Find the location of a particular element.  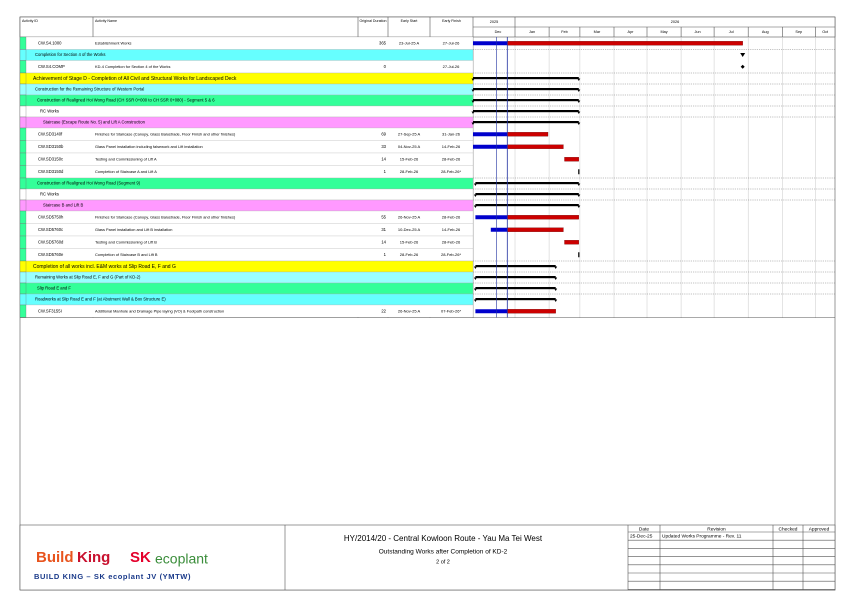

activity-duration: 55 is located at coordinates (383, 216).